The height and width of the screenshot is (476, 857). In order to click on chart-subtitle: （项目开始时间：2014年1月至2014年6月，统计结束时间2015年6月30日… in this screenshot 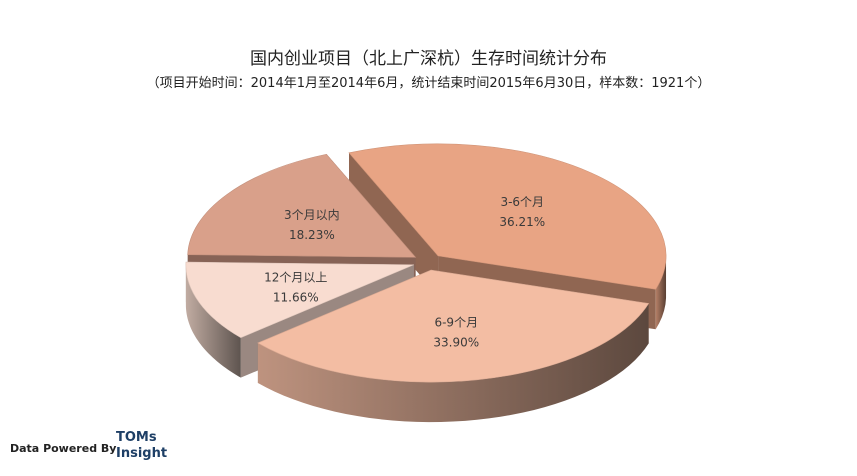, I will do `click(428, 83)`.